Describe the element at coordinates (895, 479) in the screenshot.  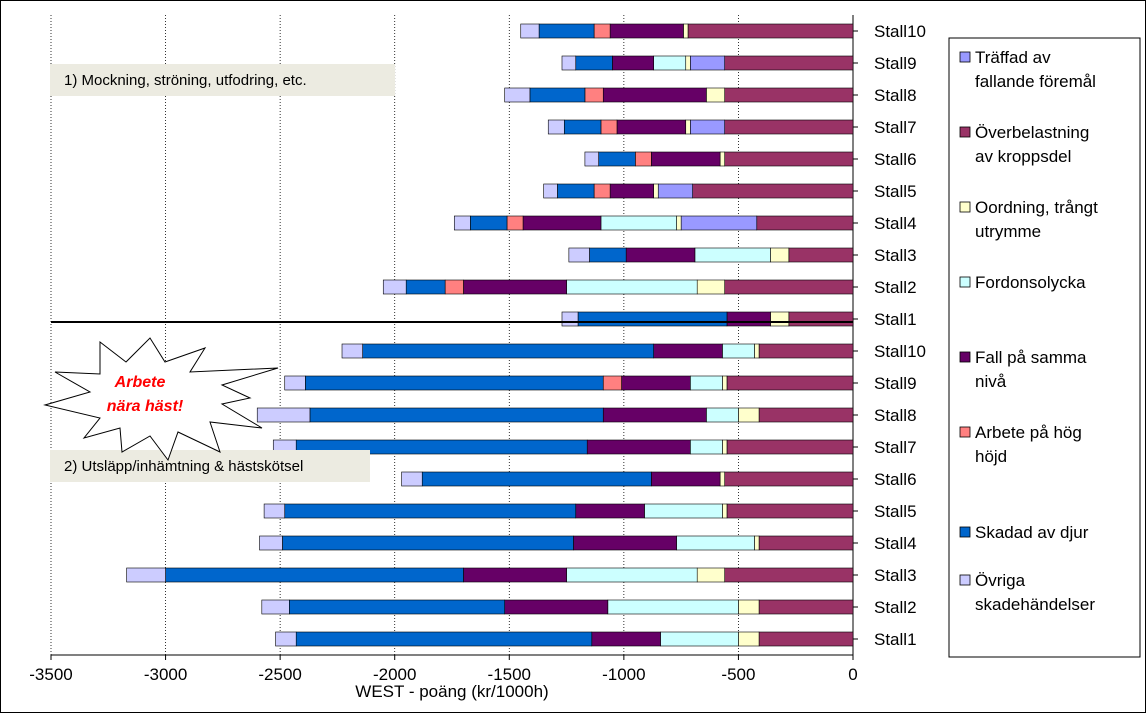
I see `category-label: Stall6` at that location.